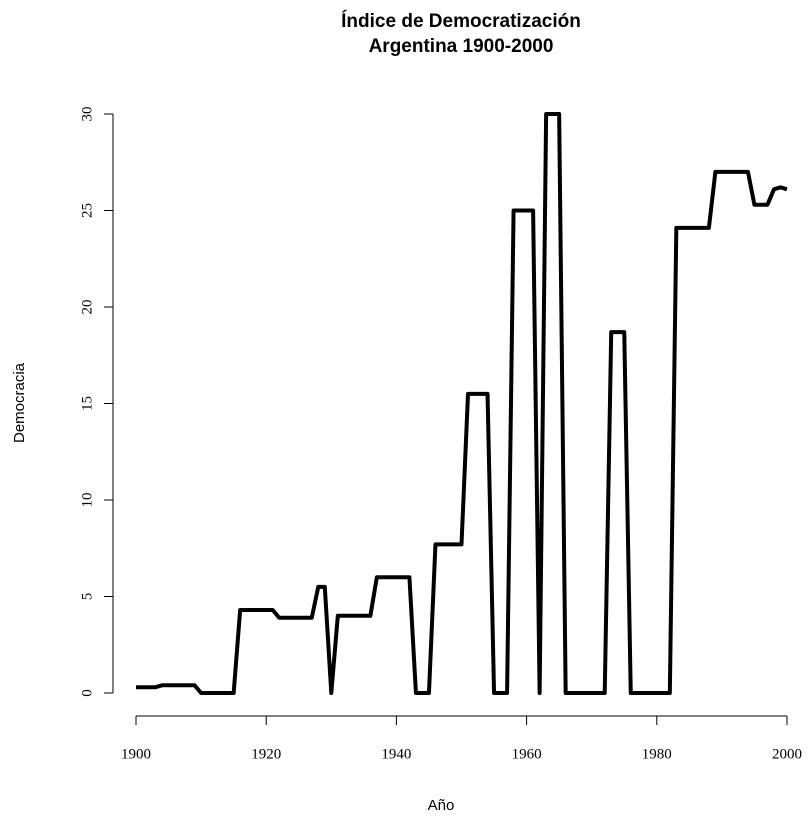 The image size is (811, 818). What do you see at coordinates (461, 21) in the screenshot?
I see `chart-title: Índice de Democratización` at bounding box center [461, 21].